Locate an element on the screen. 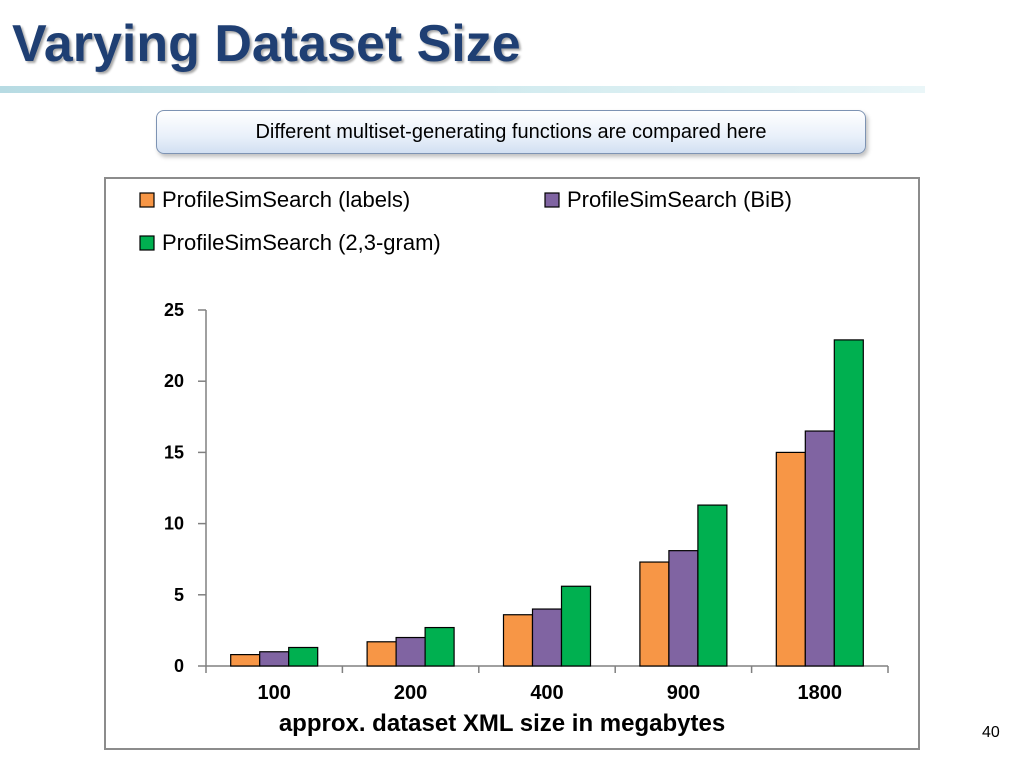 The width and height of the screenshot is (1024, 768). title-underline is located at coordinates (462, 89).